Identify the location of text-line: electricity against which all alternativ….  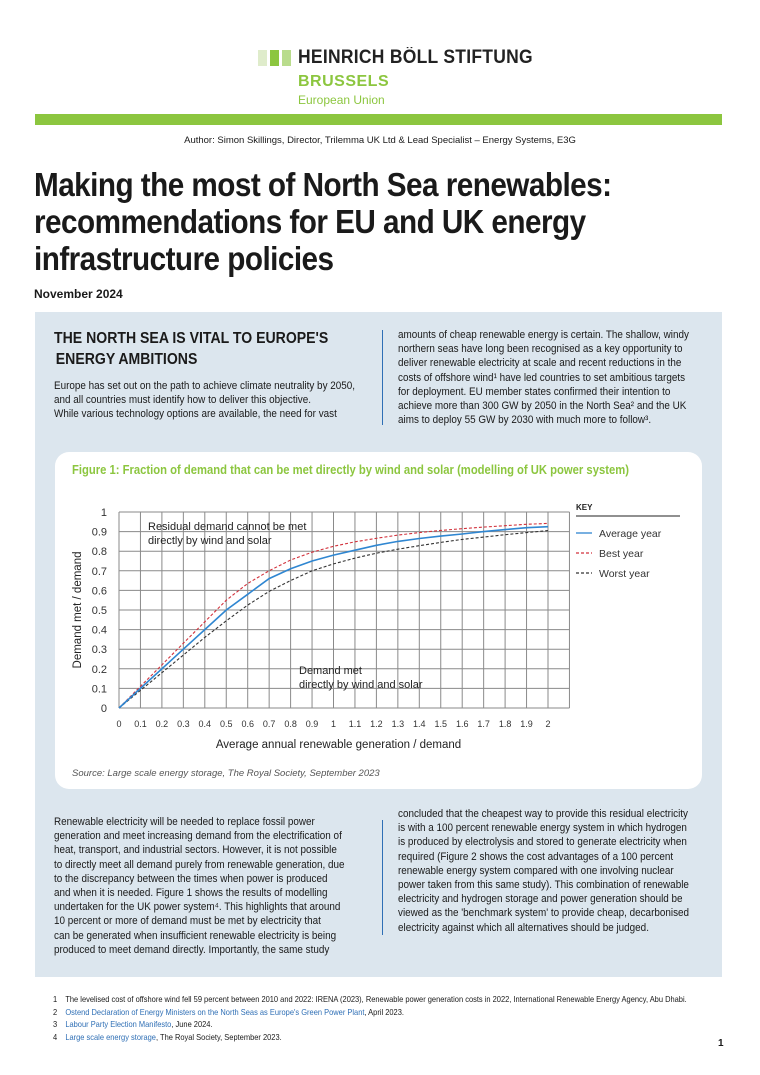
(523, 927).